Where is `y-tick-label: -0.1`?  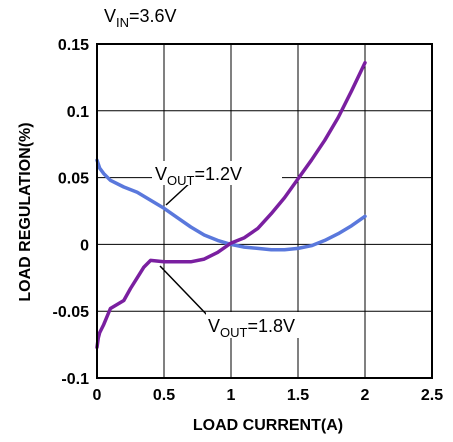
y-tick-label: -0.1 is located at coordinates (75, 379).